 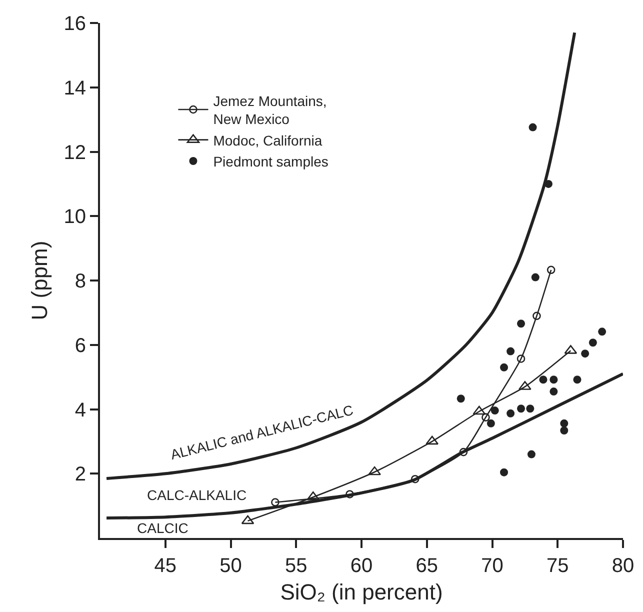 What do you see at coordinates (162, 528) in the screenshot?
I see `annotation: CALCIC` at bounding box center [162, 528].